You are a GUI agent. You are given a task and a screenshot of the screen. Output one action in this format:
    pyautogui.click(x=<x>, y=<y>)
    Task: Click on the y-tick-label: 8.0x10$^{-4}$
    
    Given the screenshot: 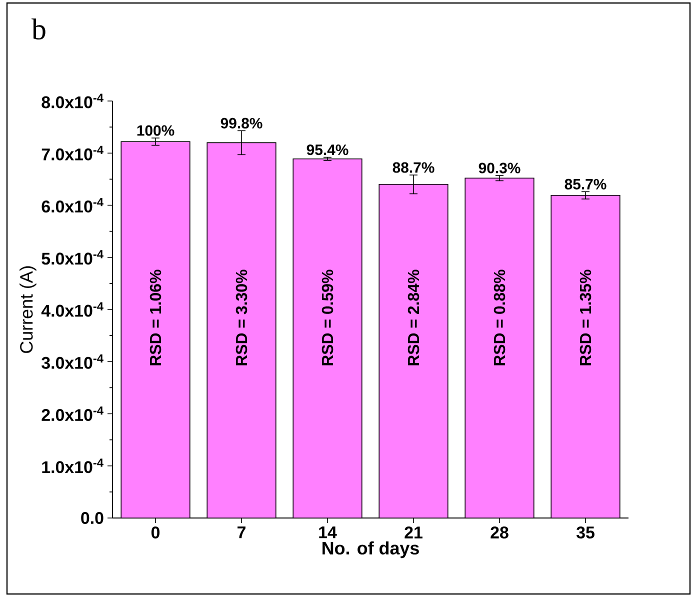 What is the action you would take?
    pyautogui.click(x=73, y=101)
    